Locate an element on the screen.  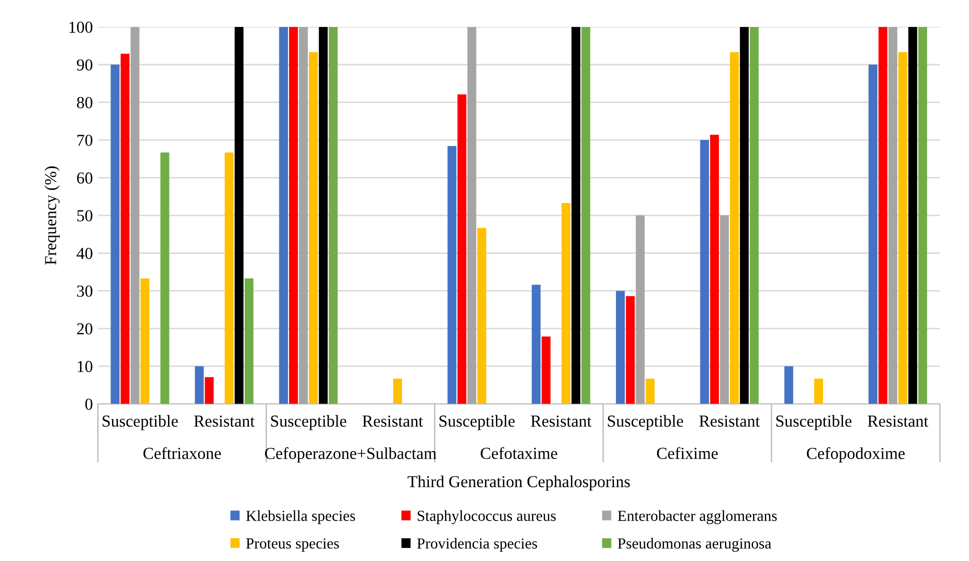
legend-label: Proteus species is located at coordinates (292, 545).